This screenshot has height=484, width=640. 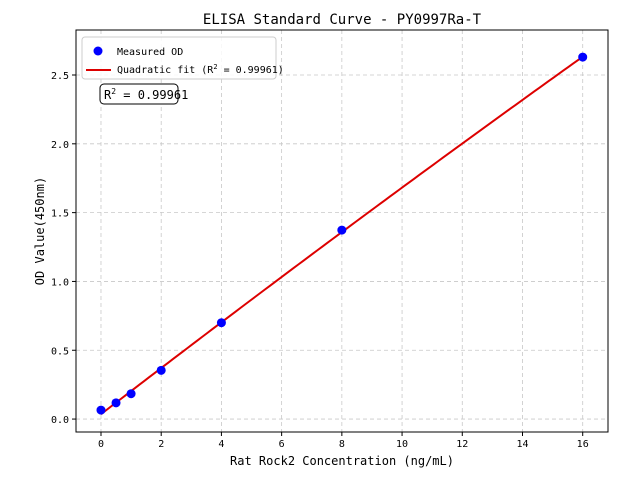 I want to click on annotation-box, so click(x=139, y=94).